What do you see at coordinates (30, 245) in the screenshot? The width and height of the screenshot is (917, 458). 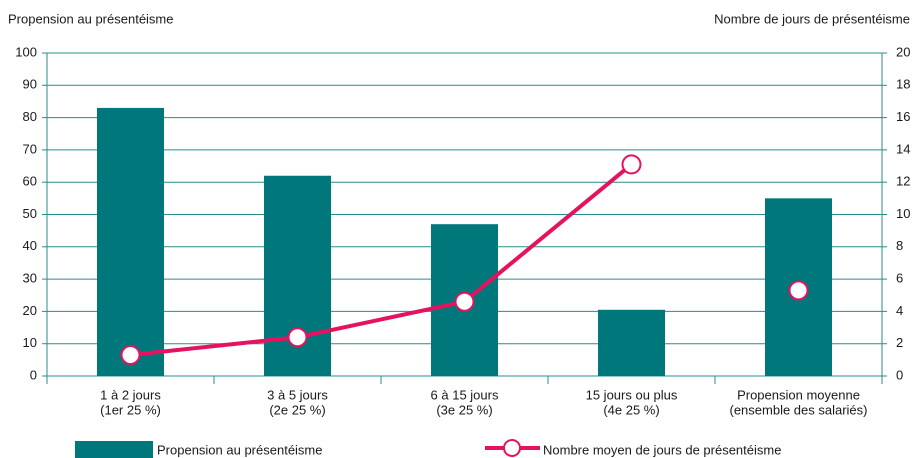 I see `y-tick-label: 40` at bounding box center [30, 245].